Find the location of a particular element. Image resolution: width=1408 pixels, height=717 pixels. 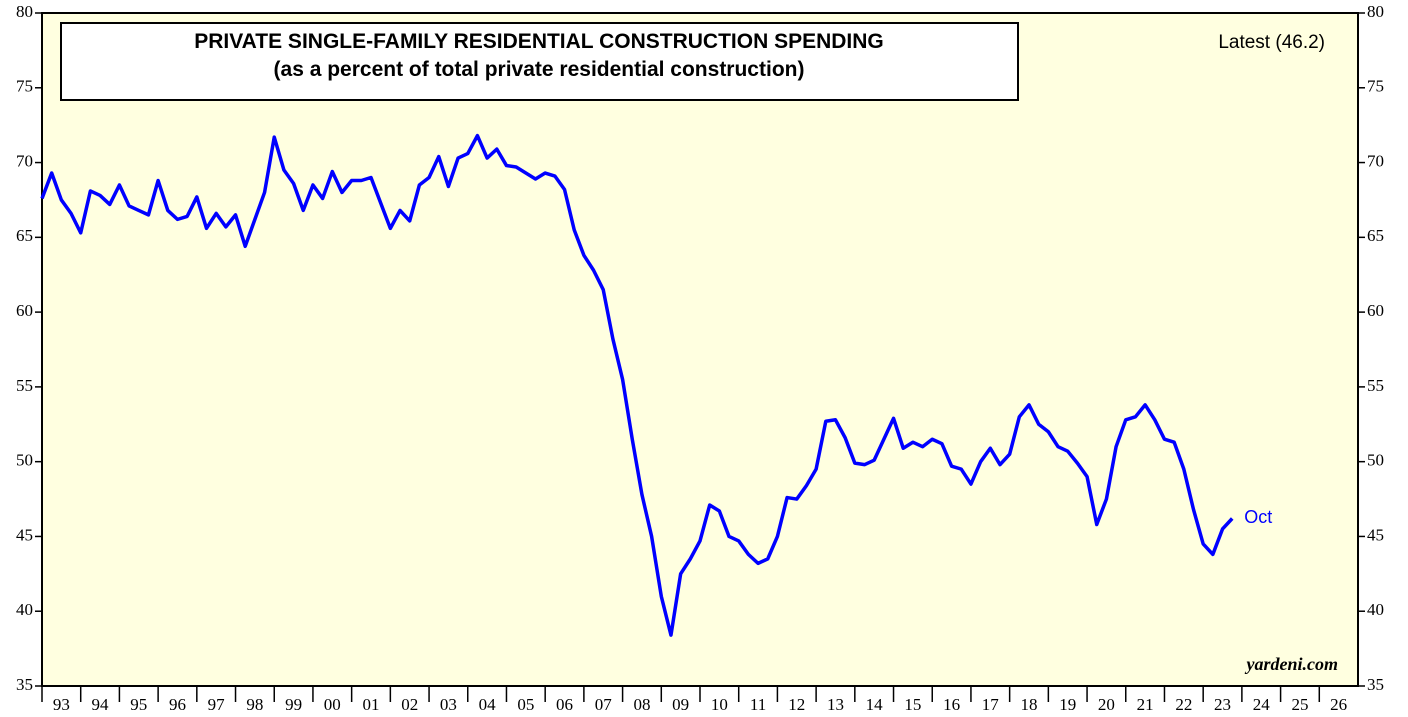

x-tick-label: 98 is located at coordinates (254, 704).